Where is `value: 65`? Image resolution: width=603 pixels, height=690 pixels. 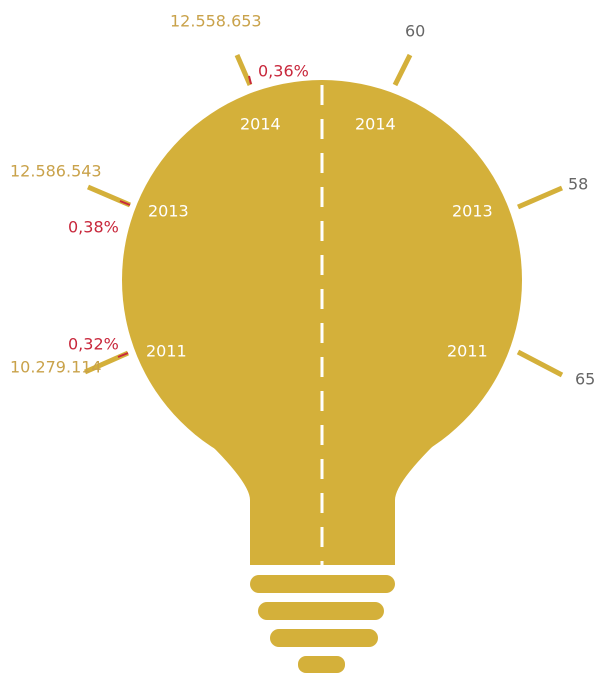 value: 65 is located at coordinates (585, 379).